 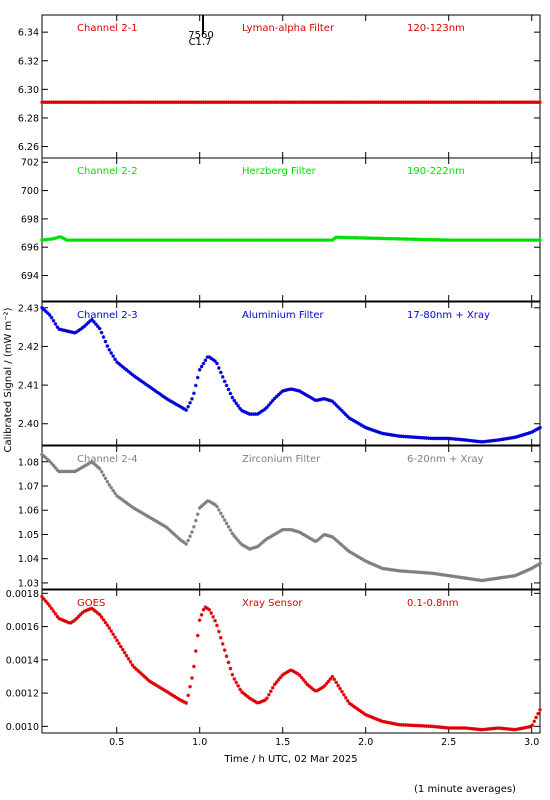 What do you see at coordinates (433, 603) in the screenshot?
I see `panel-band-label: 0.1-0.8nm` at bounding box center [433, 603].